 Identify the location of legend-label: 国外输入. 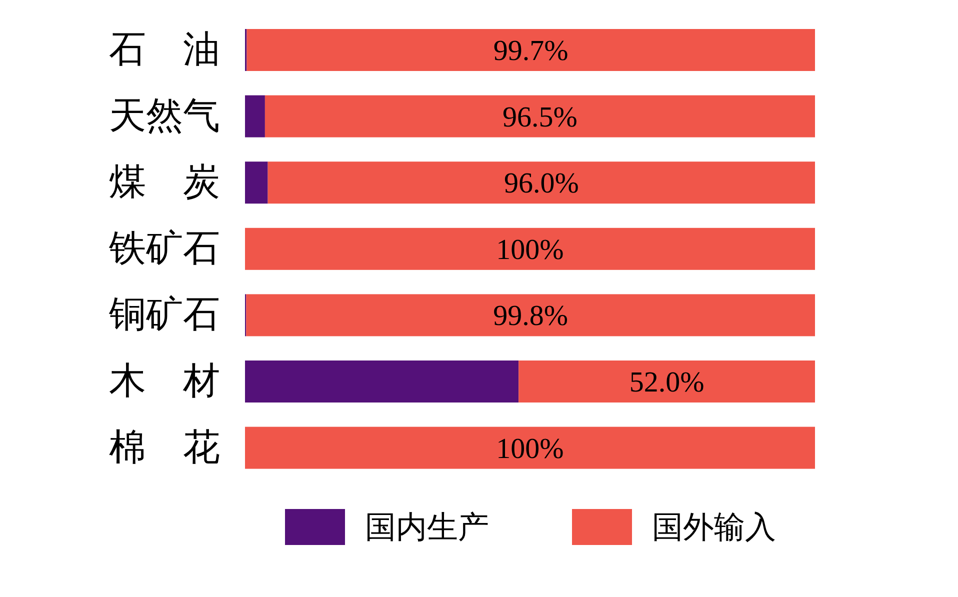
(714, 527).